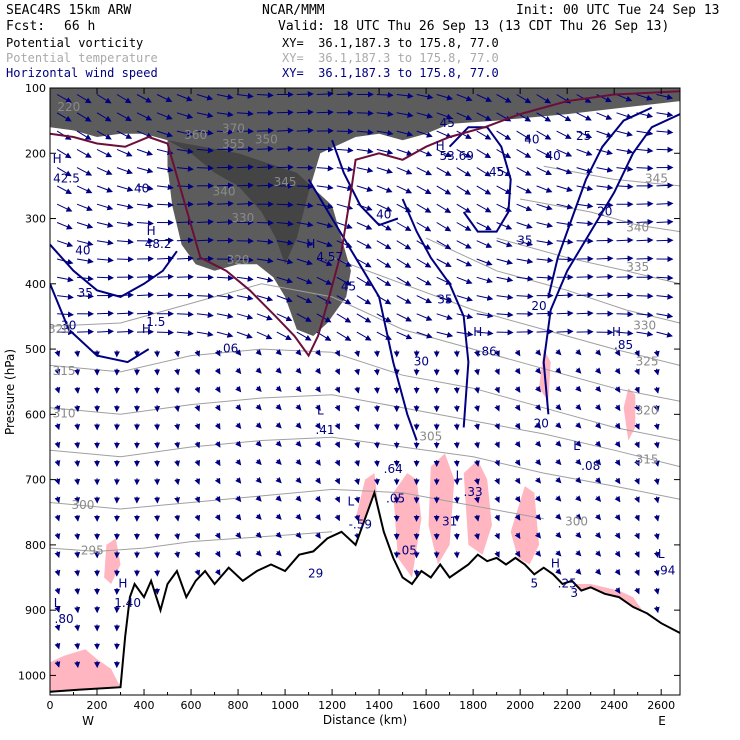 The width and height of the screenshot is (740, 740). Describe the element at coordinates (447, 123) in the screenshot. I see `contour-label: 45` at that location.